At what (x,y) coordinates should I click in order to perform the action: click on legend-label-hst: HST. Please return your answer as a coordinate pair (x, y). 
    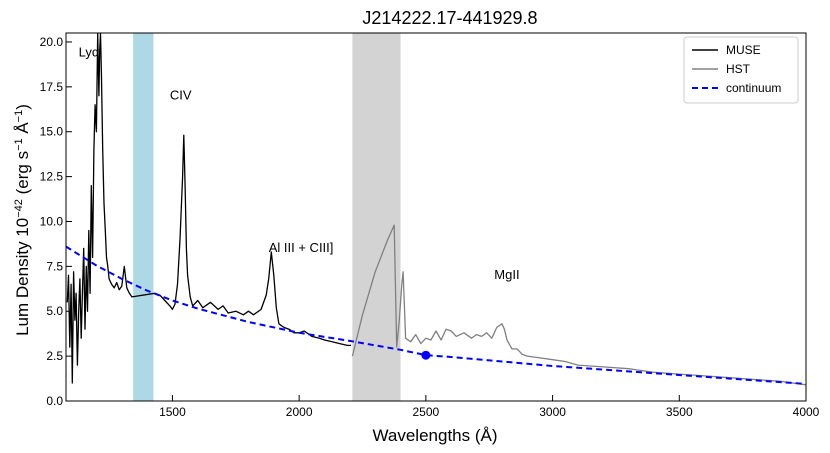
    Looking at the image, I should click on (738, 69).